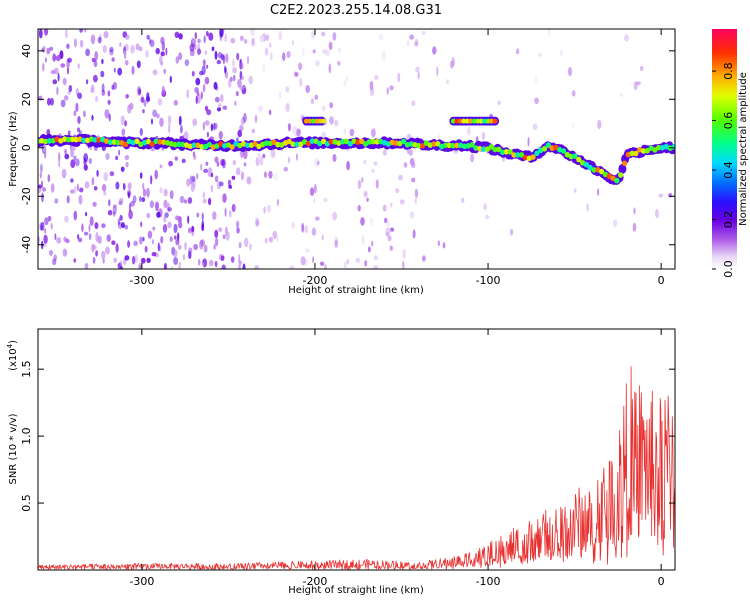 The image size is (750, 600). What do you see at coordinates (26, 196) in the screenshot?
I see `y-tick-label: -20` at bounding box center [26, 196].